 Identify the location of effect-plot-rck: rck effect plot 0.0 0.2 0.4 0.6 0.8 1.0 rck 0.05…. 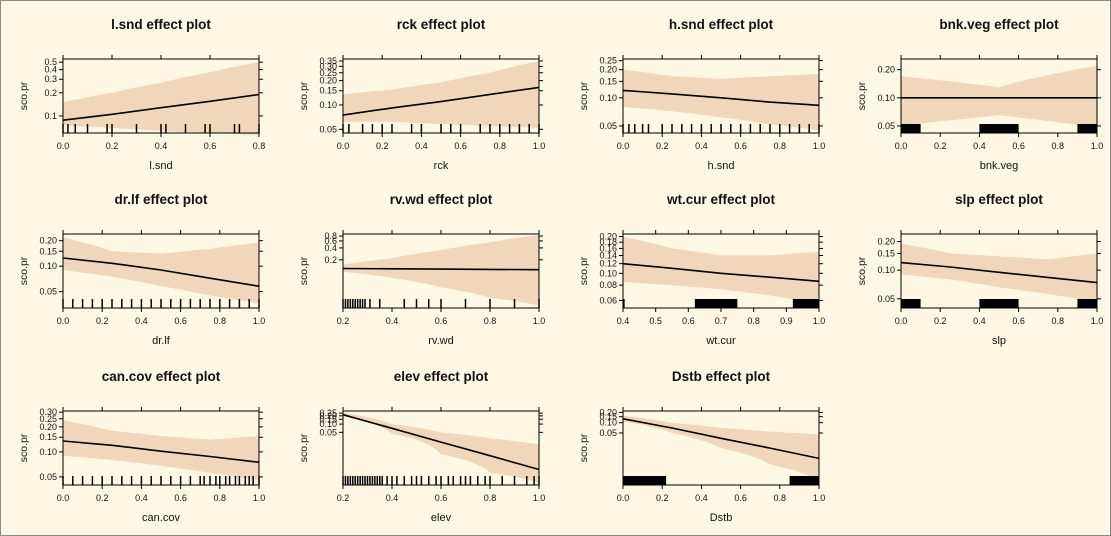
(421, 94).